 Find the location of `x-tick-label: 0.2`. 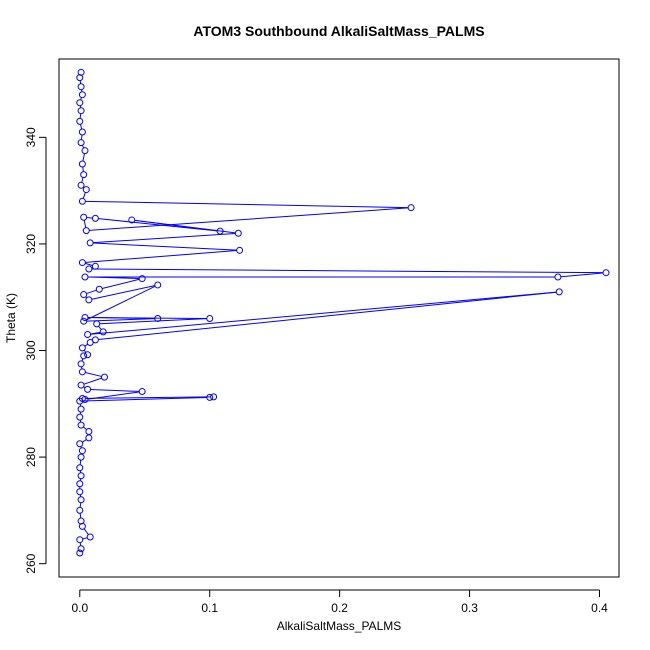

x-tick-label: 0.2 is located at coordinates (339, 608).